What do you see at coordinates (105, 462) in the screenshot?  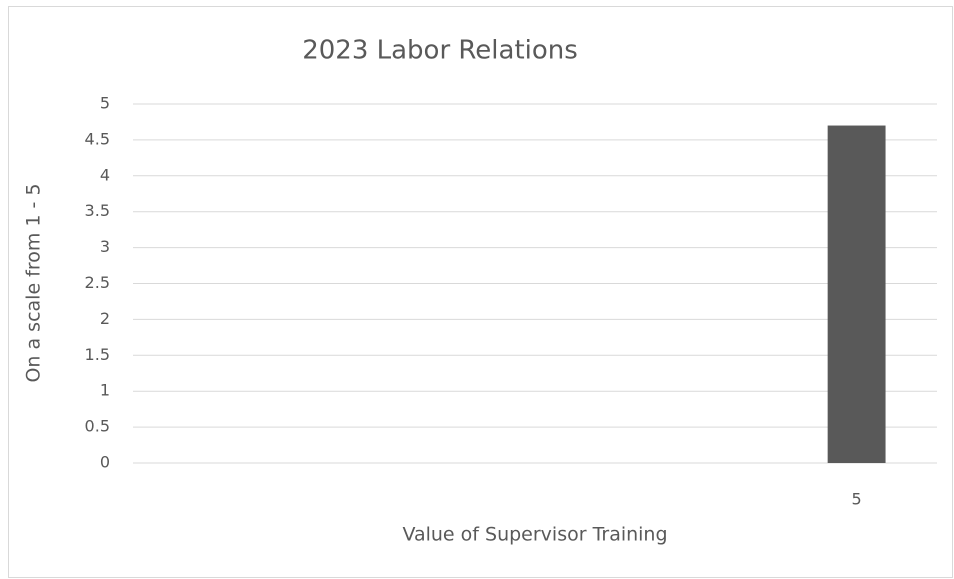 I see `y-tick-label: 0` at bounding box center [105, 462].